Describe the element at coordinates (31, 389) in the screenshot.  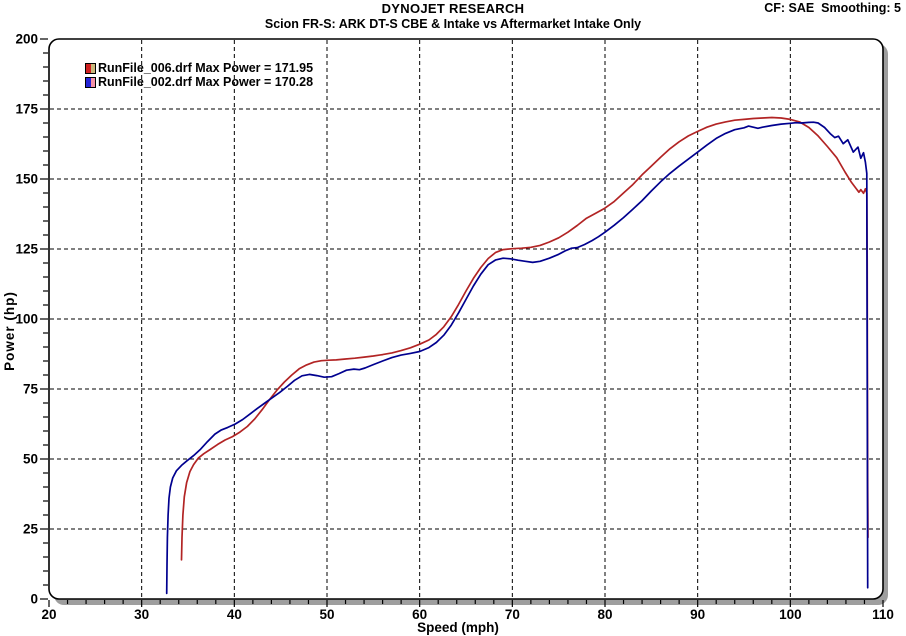
I see `y-tick-label-75: 75` at that location.